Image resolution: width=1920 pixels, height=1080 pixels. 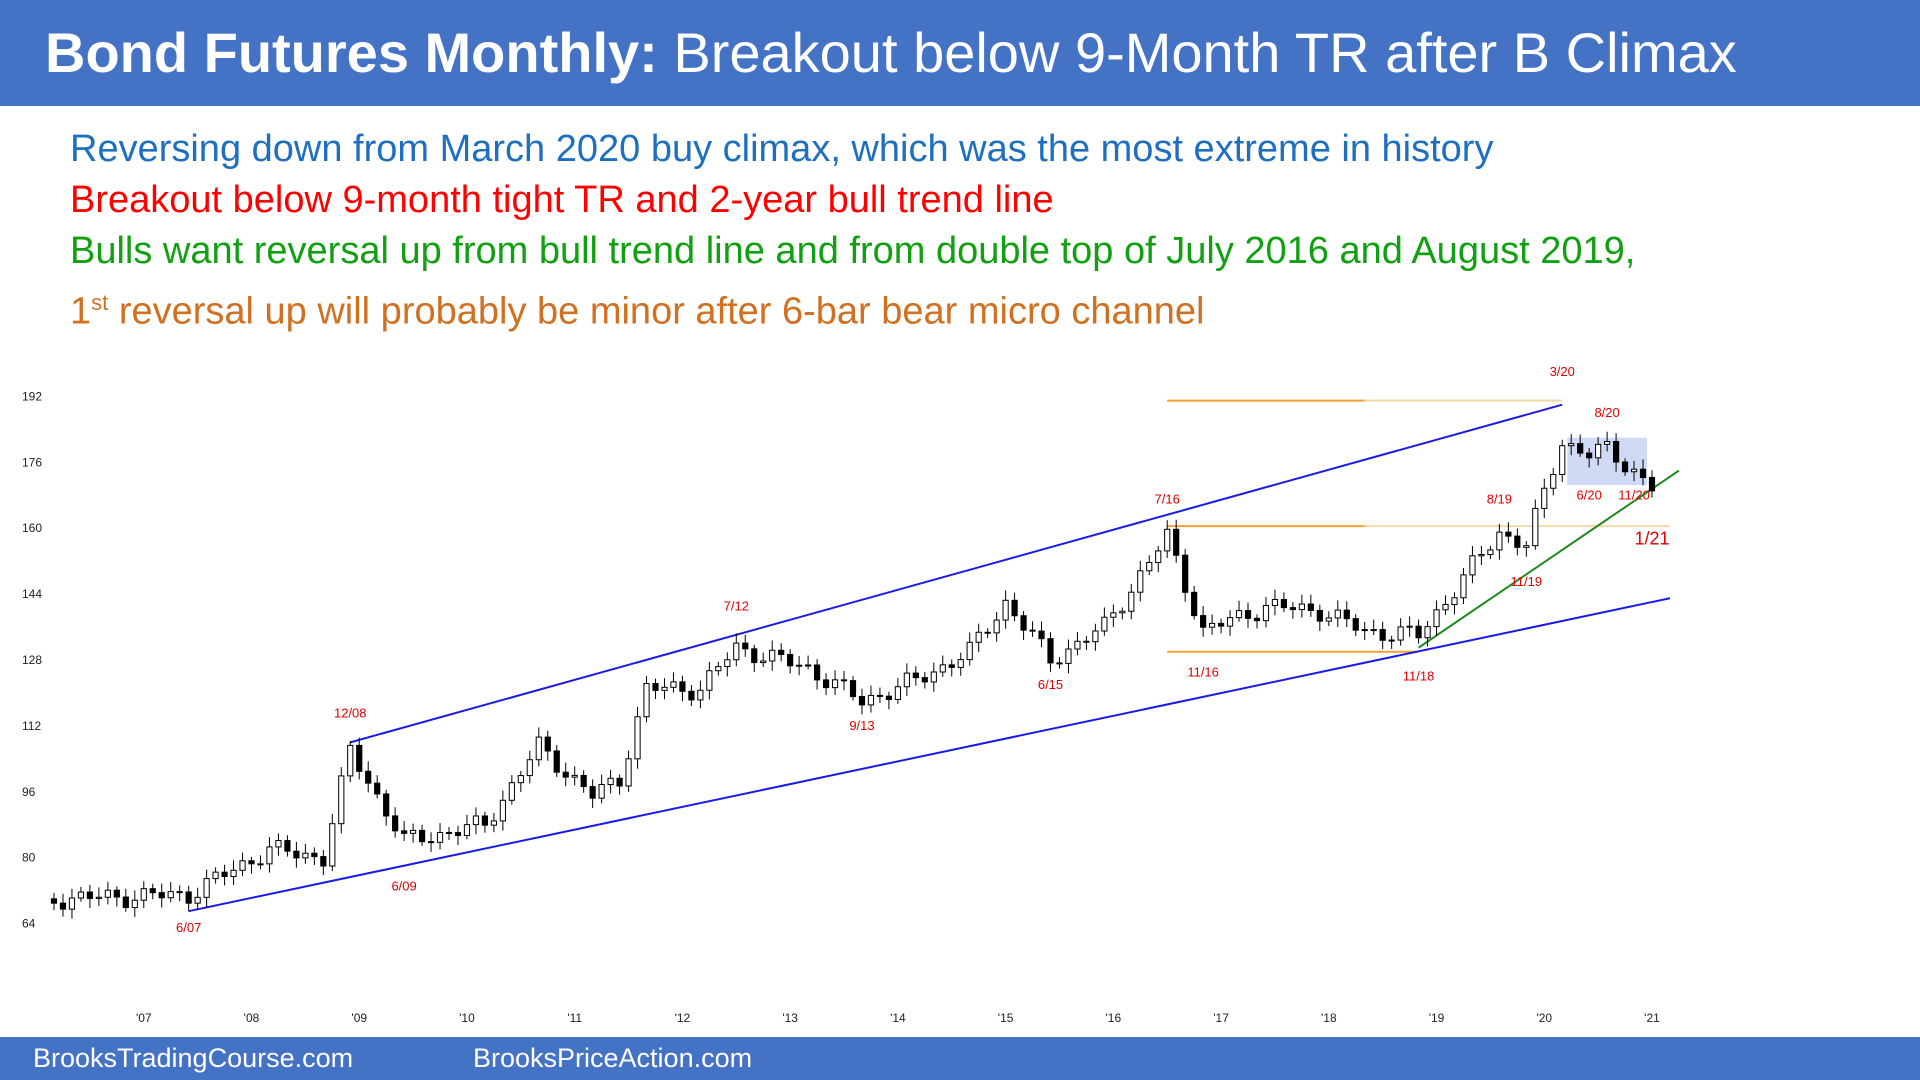 What do you see at coordinates (403, 886) in the screenshot?
I see `date-label: 6/09` at bounding box center [403, 886].